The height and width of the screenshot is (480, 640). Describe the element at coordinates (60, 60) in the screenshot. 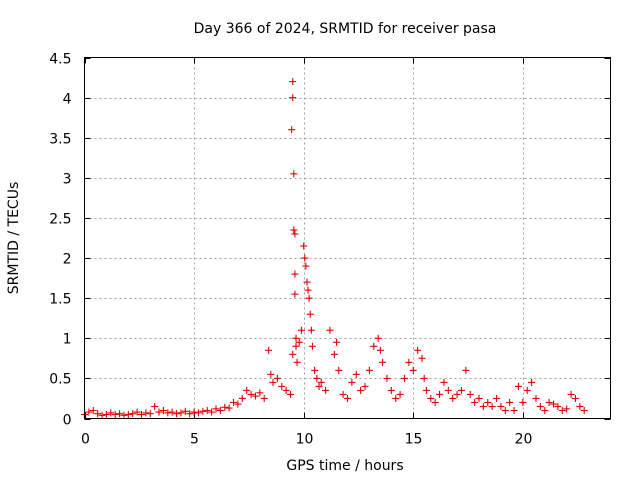

I see `y-tick-label: 4.5` at that location.